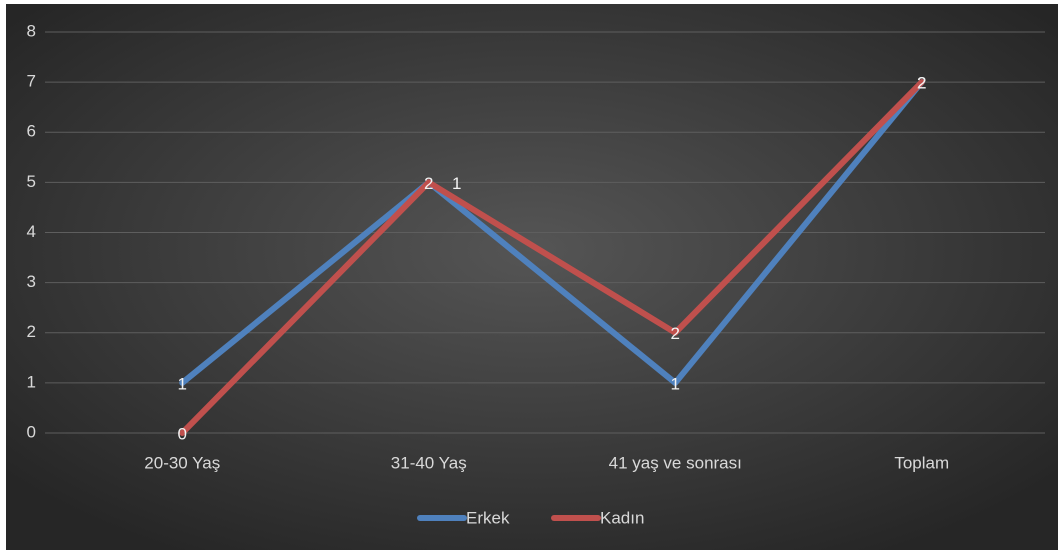 This screenshot has height=554, width=1064. Describe the element at coordinates (31, 231) in the screenshot. I see `y-tick-label: 4` at that location.